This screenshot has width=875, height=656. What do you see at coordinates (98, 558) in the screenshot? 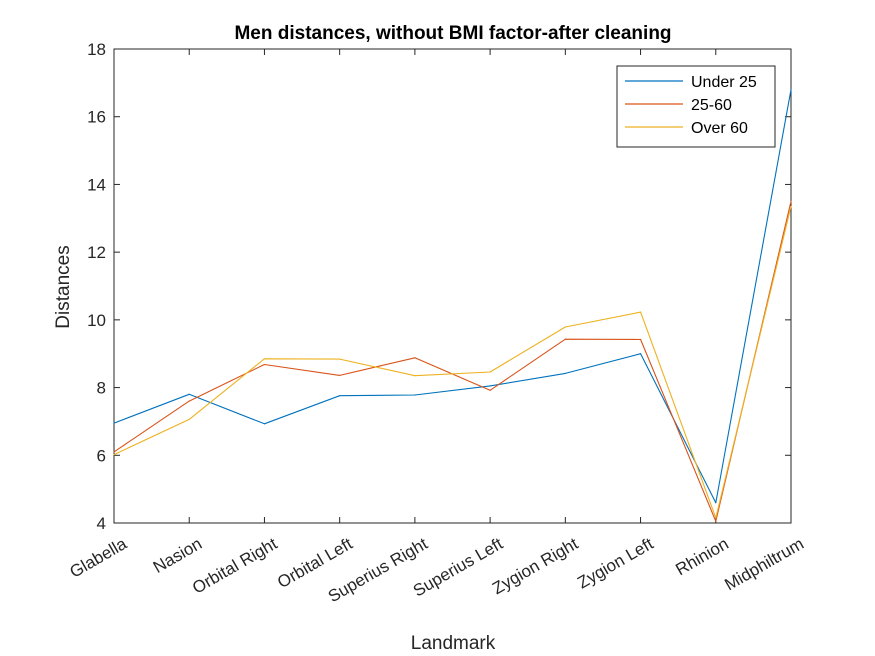
I see `x-tick-label: Glabella` at bounding box center [98, 558].